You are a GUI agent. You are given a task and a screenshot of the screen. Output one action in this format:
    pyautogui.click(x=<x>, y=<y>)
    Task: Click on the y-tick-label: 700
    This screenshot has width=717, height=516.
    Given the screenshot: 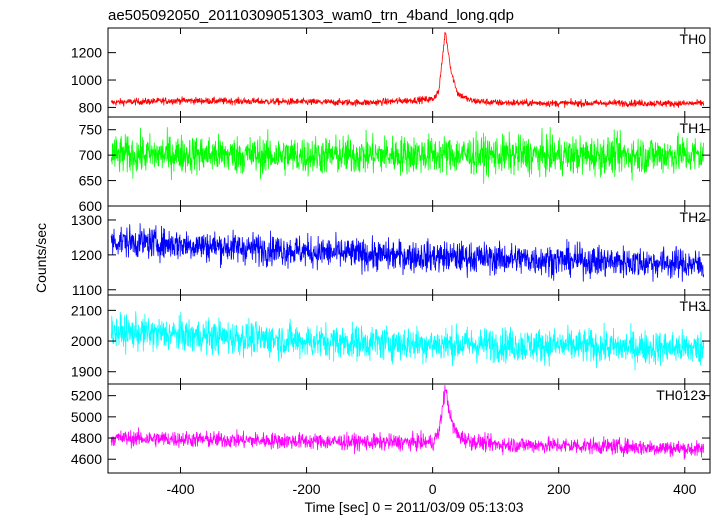 What is the action you would take?
    pyautogui.click(x=91, y=155)
    